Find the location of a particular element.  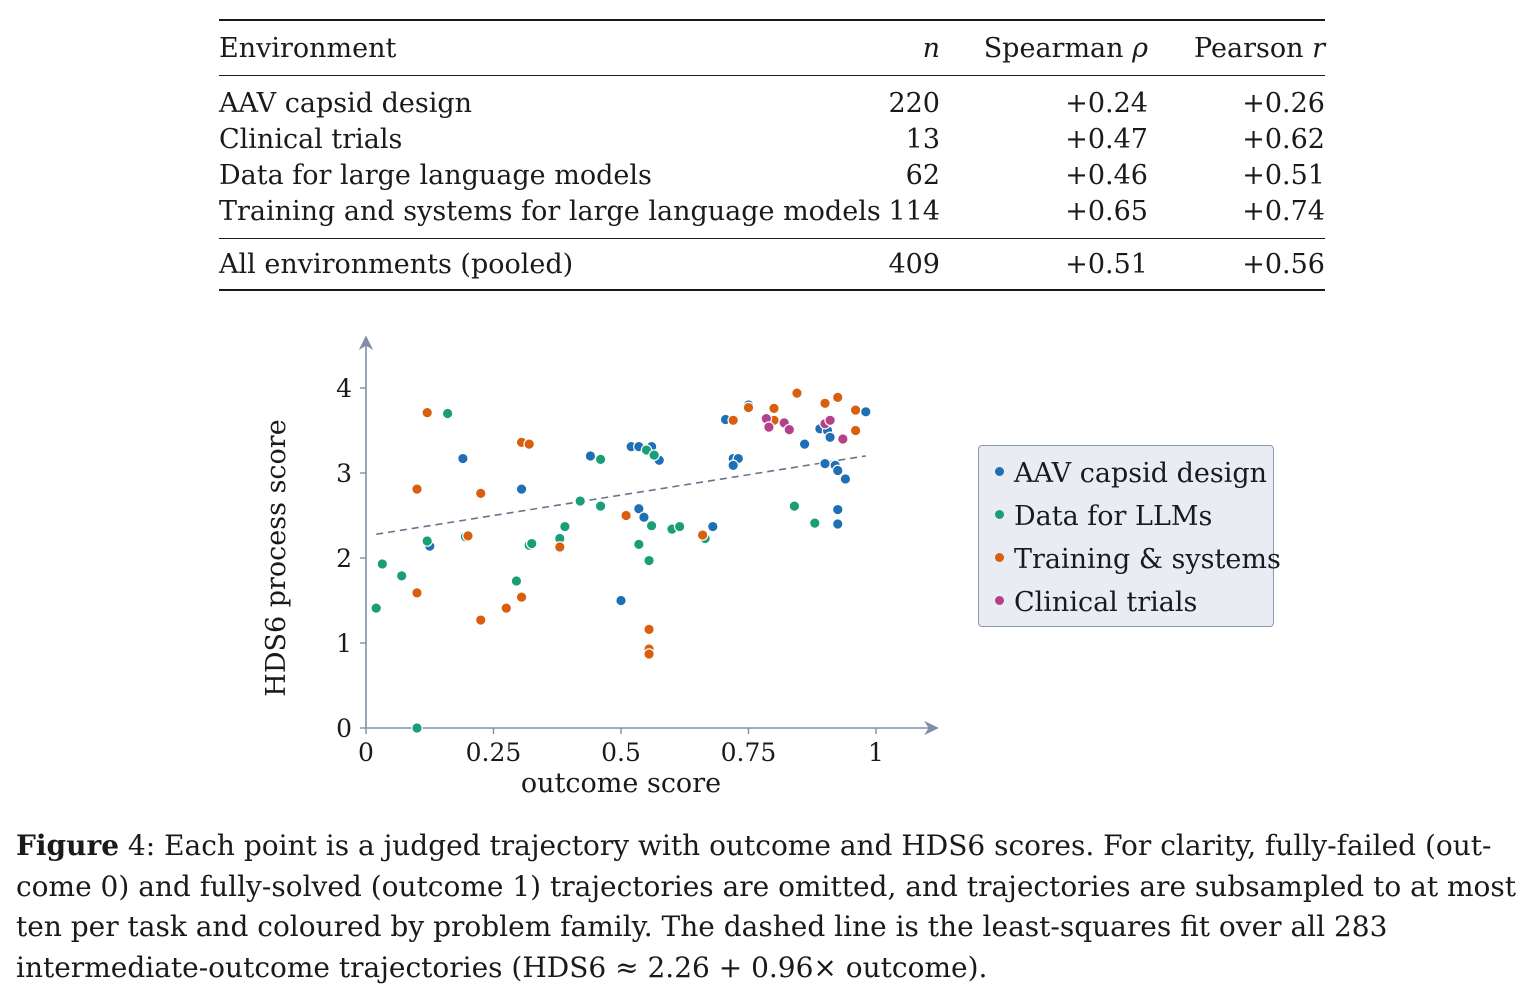

caption-label: Figure is located at coordinates (68, 845).